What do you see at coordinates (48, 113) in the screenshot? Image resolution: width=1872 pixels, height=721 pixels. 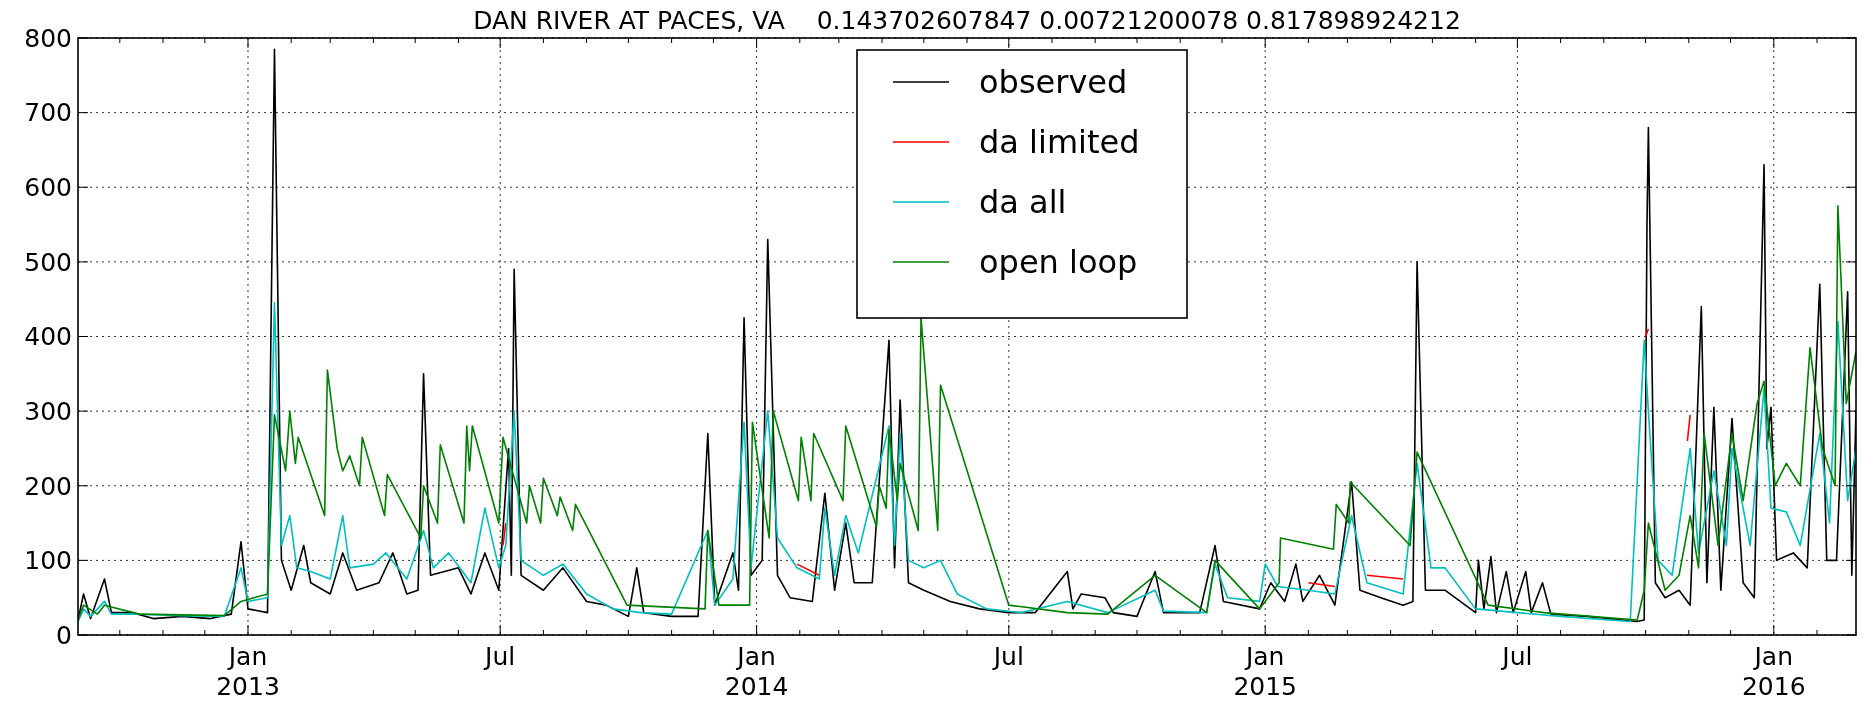 I see `y-tick-label: 700` at bounding box center [48, 113].